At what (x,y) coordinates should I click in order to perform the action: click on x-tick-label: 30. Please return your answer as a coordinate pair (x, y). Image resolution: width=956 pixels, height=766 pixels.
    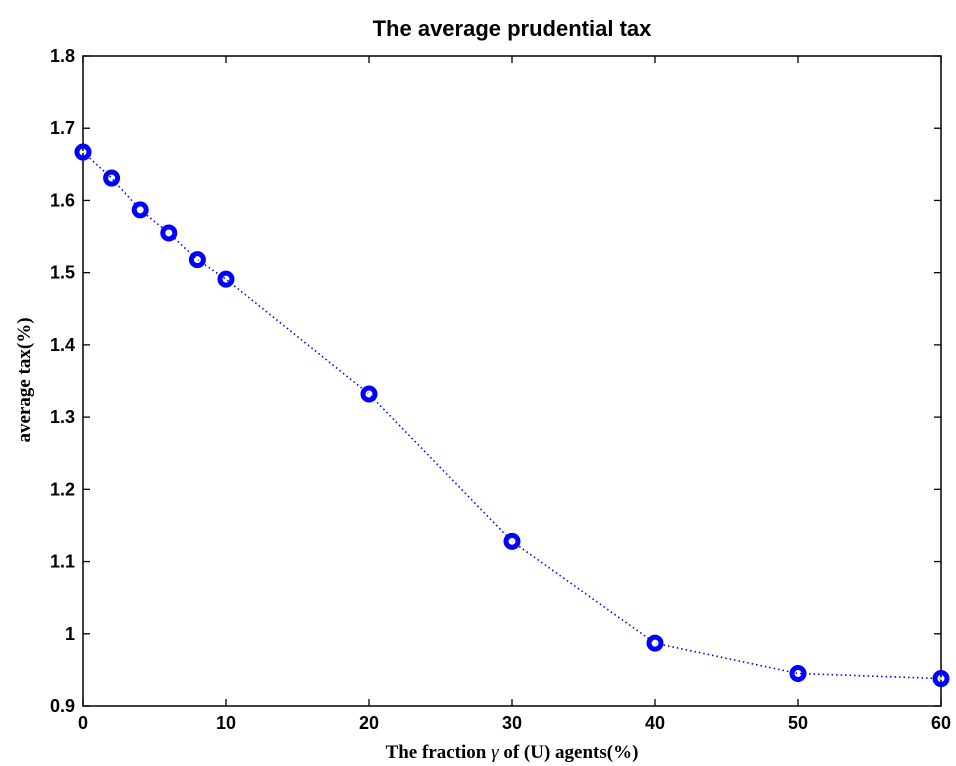
    Looking at the image, I should click on (512, 723).